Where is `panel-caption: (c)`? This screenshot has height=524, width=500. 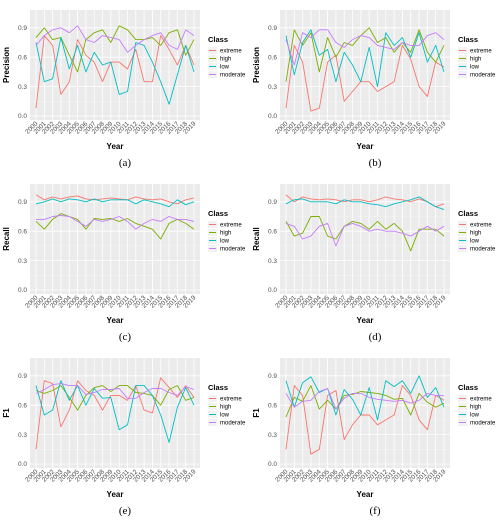 panel-caption: (c) is located at coordinates (125, 337).